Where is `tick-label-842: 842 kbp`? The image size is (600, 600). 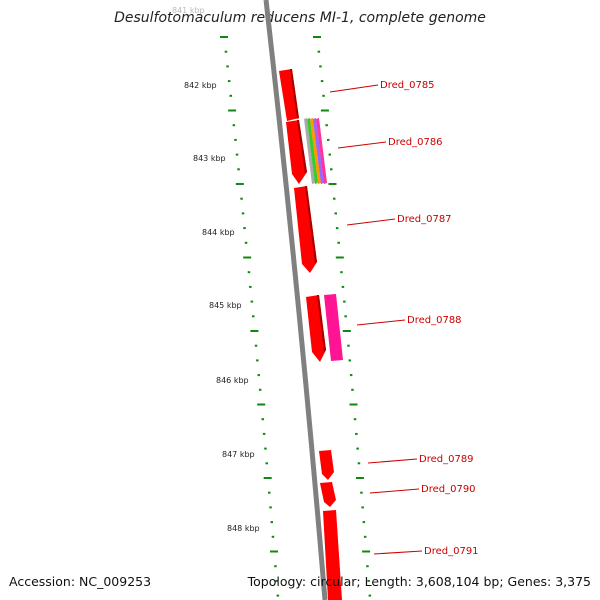 tick-label-842: 842 kbp is located at coordinates (200, 85).